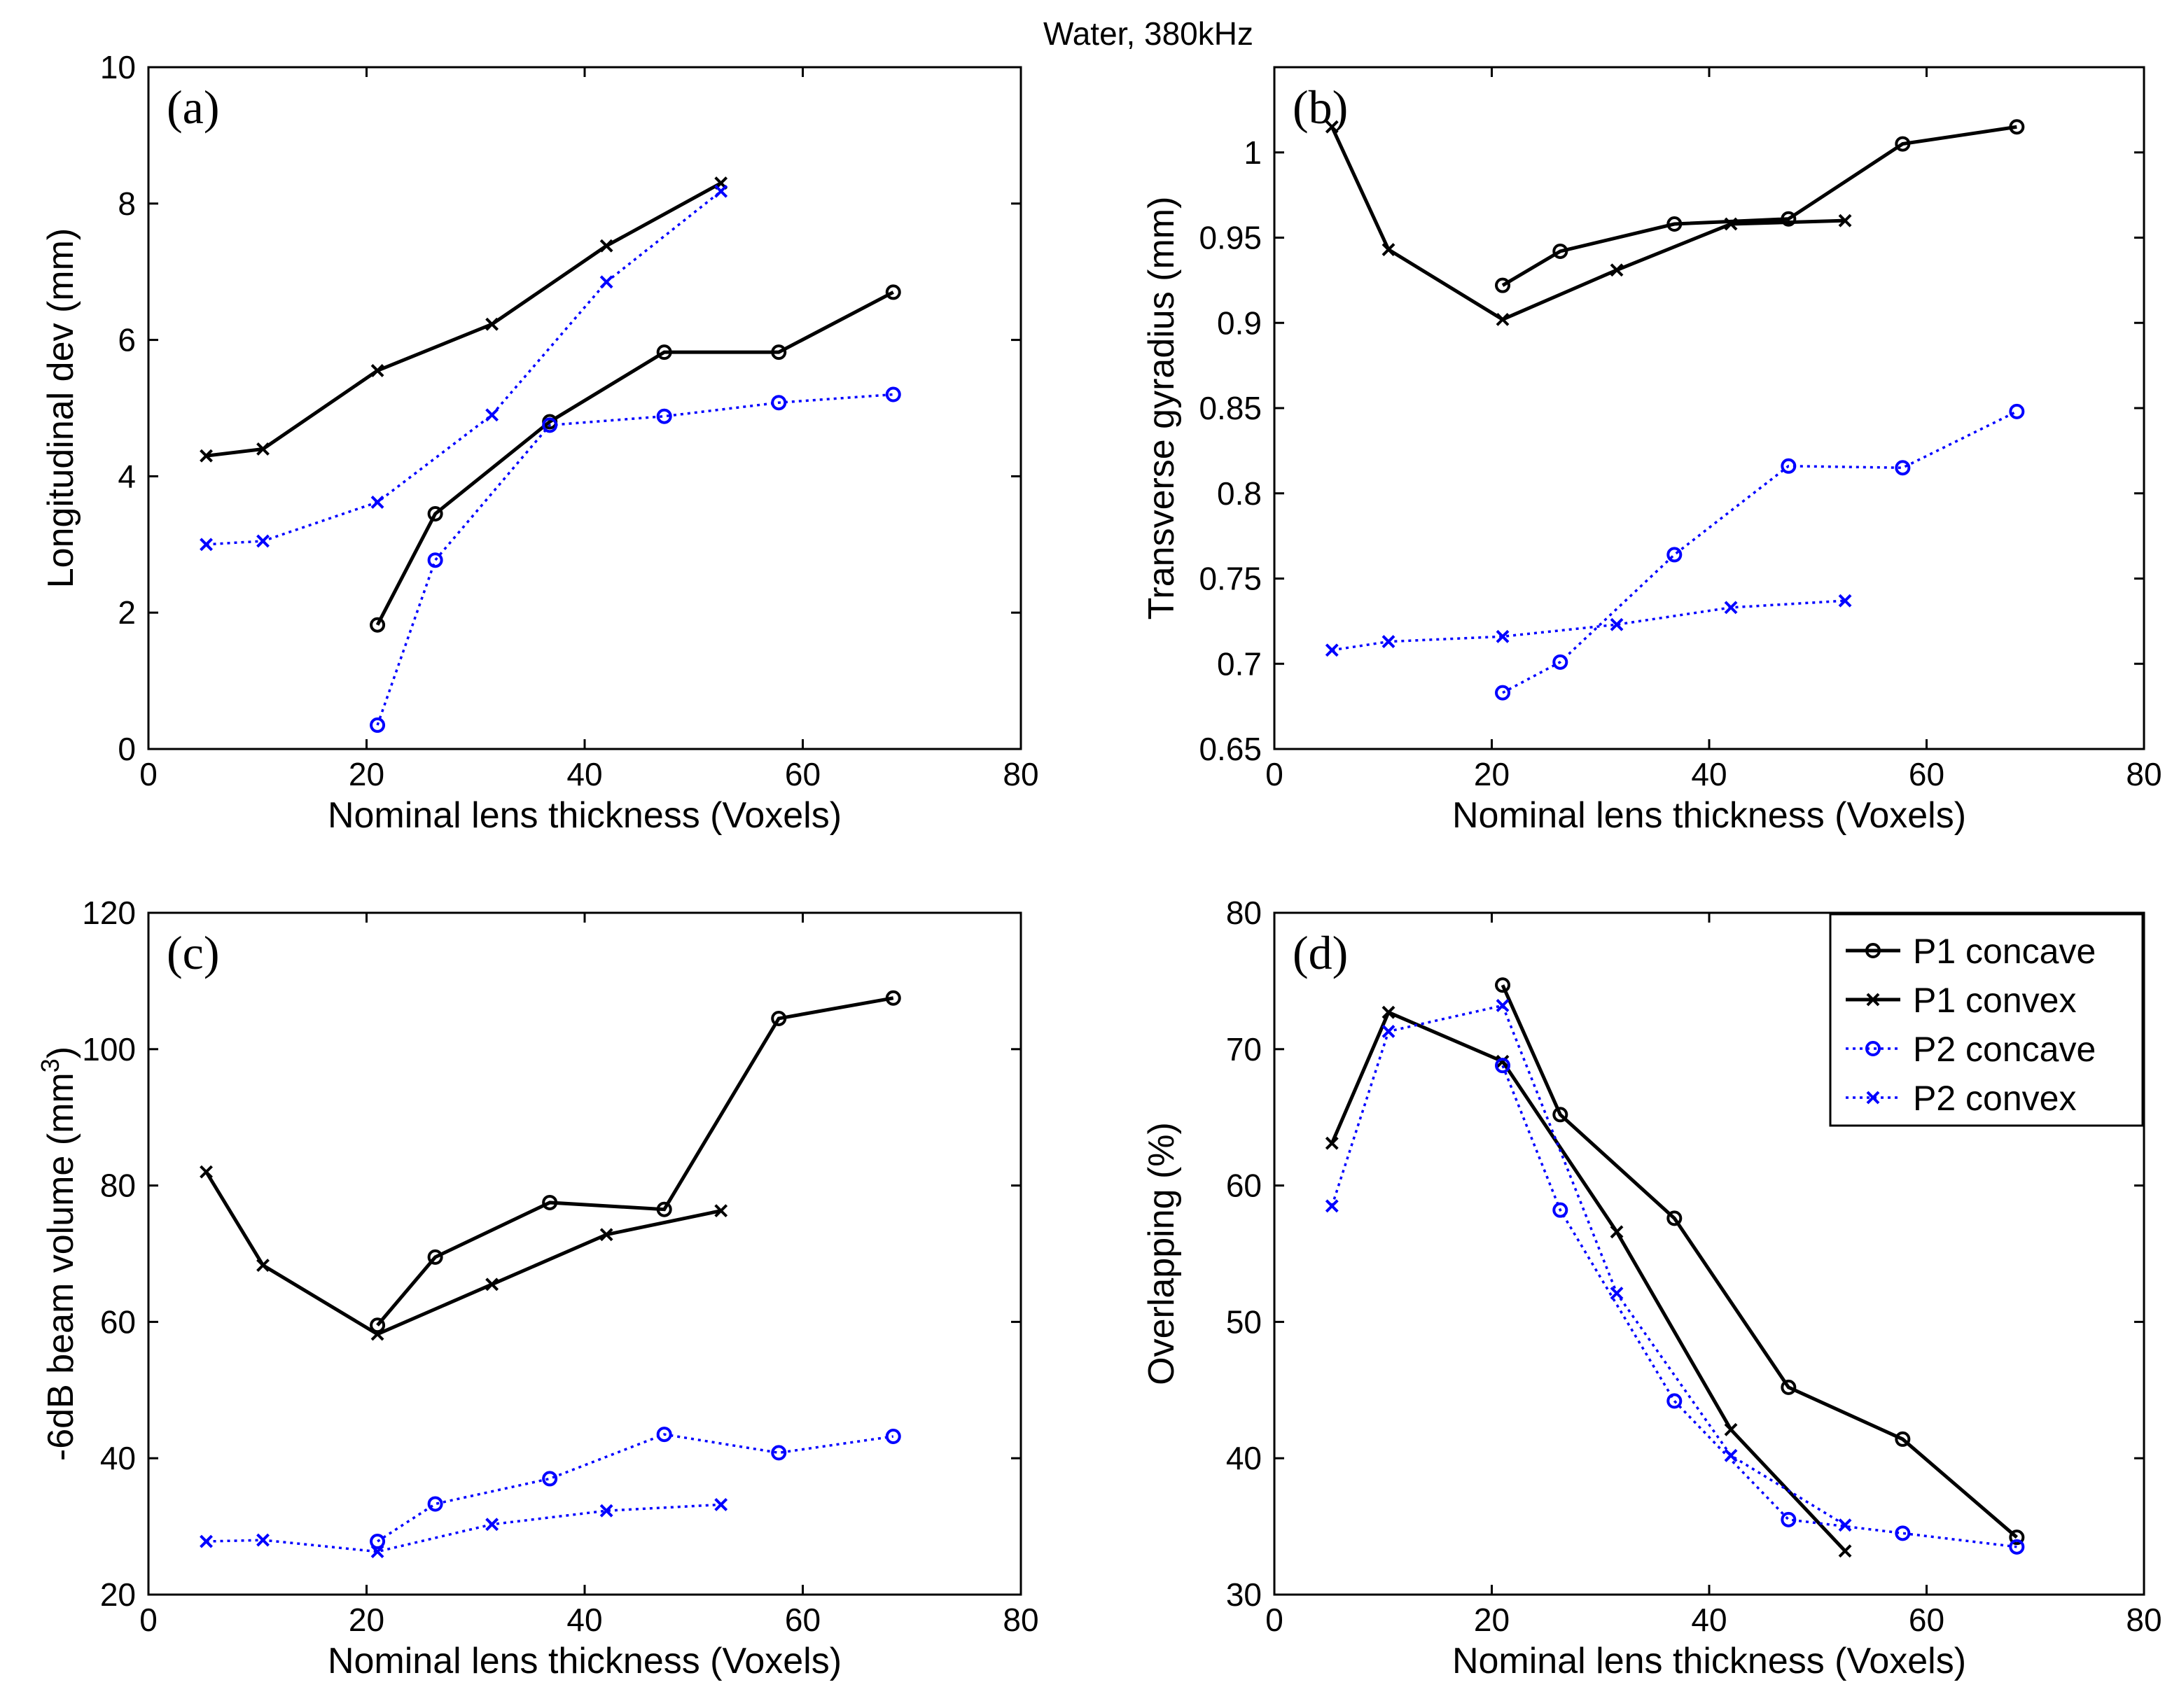 This screenshot has width=2179, height=1708. What do you see at coordinates (2143, 774) in the screenshot?
I see `panel-b-xtick-label: 80` at bounding box center [2143, 774].